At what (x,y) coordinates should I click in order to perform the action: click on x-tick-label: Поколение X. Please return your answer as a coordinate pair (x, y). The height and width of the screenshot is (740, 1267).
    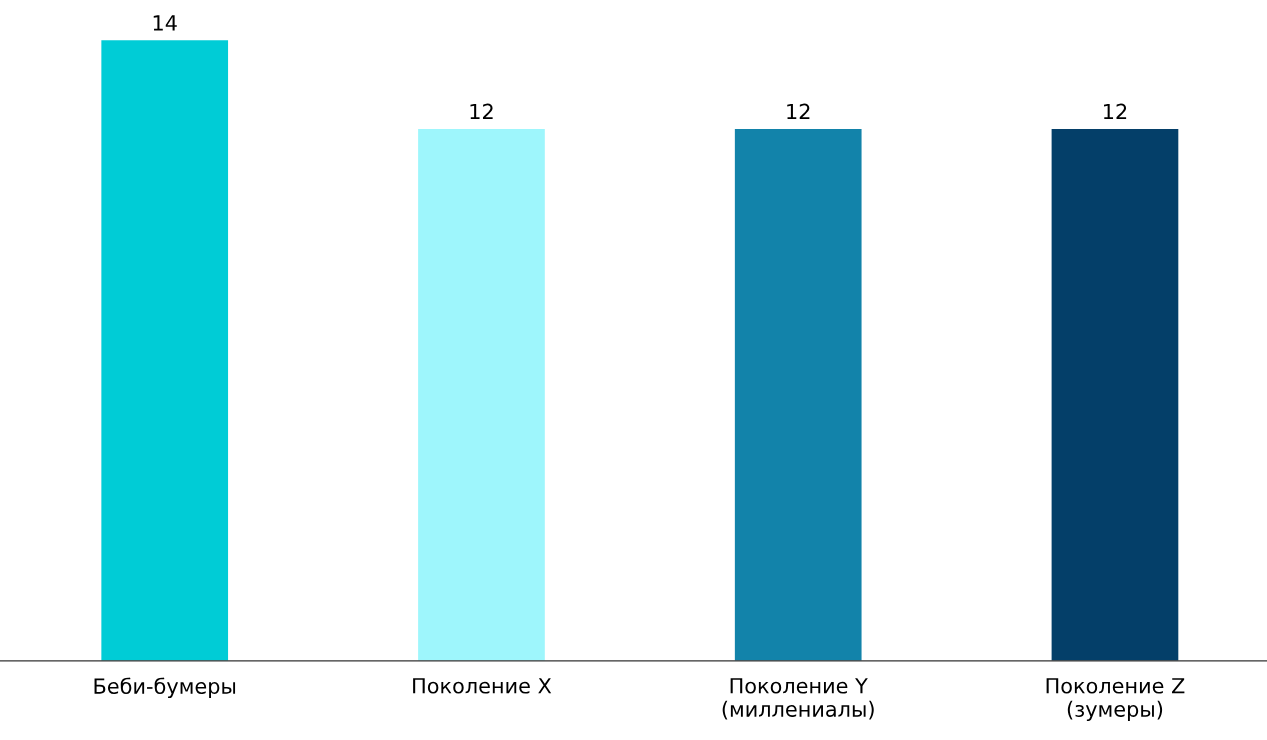
    Looking at the image, I should click on (482, 686).